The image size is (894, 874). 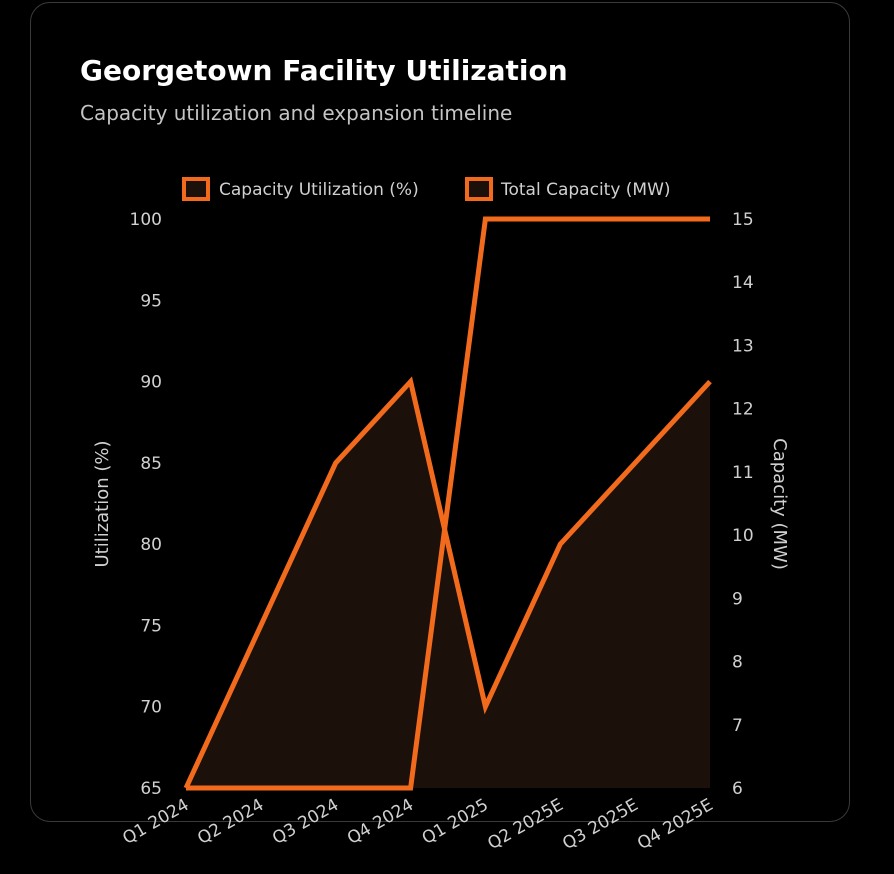 What do you see at coordinates (146, 504) in the screenshot?
I see `left-axis-ticks: 65 70 75 80 85 90 95 100` at bounding box center [146, 504].